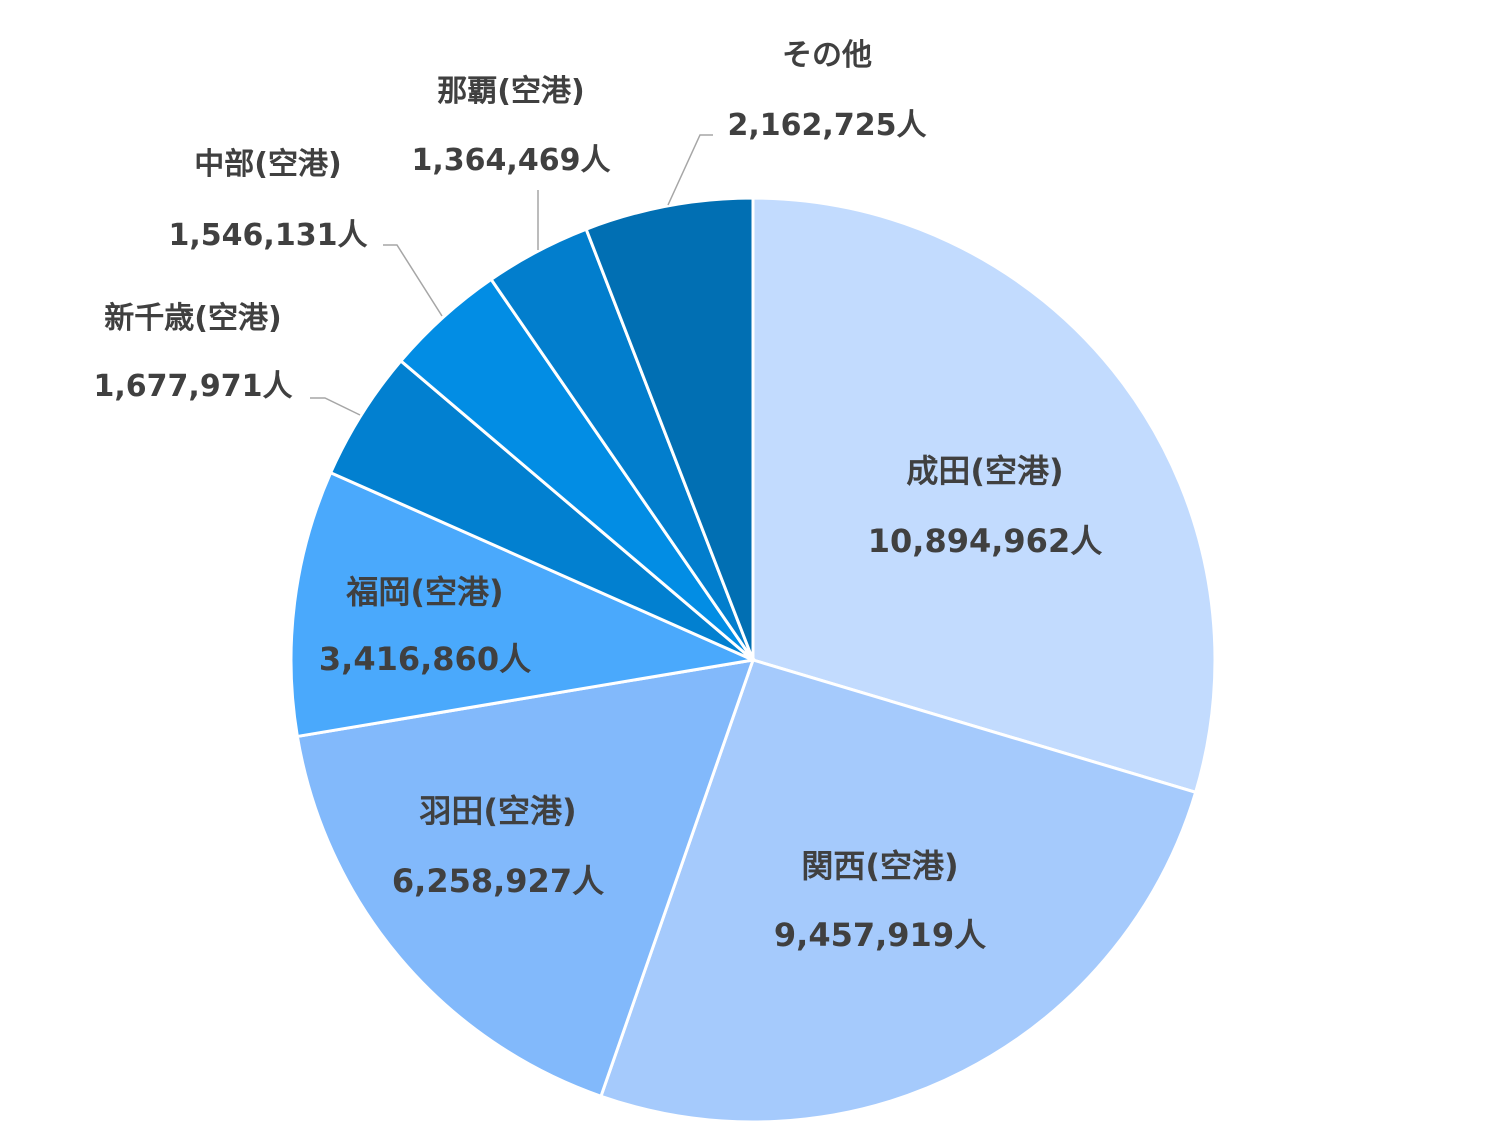  I want to click on label-fukuoka-value: 3,416,860人, so click(425, 659).